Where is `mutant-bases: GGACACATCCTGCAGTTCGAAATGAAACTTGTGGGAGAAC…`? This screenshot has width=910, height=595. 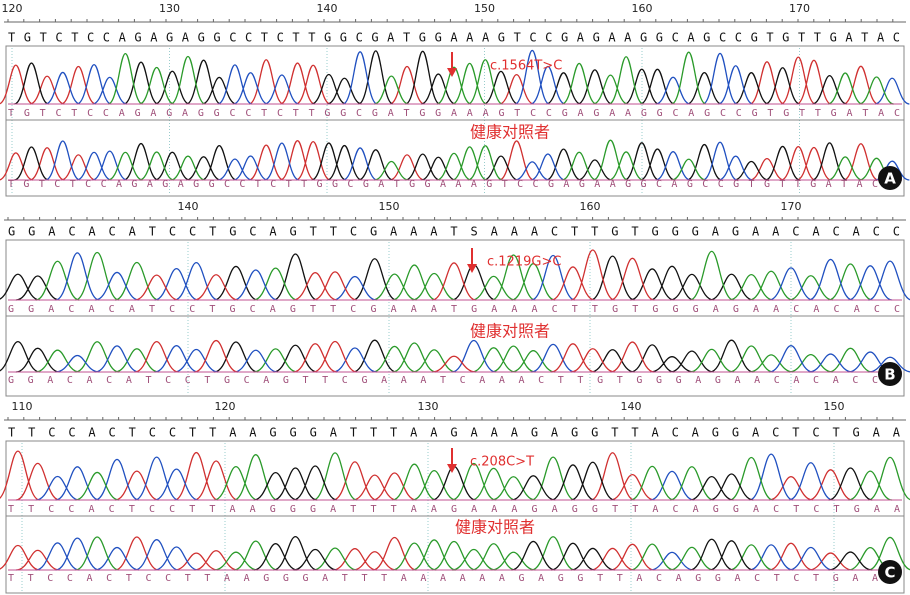 mutant-bases: GGACACATCCTGCAGTTCGAAATGAAACTTGTGGGAGAAC… is located at coordinates (454, 309).